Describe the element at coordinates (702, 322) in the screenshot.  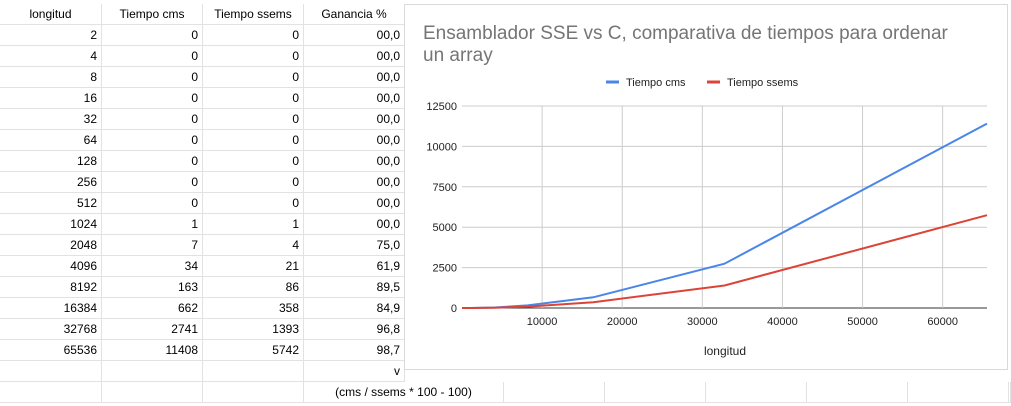
I see `x-tick-label: 30000` at that location.